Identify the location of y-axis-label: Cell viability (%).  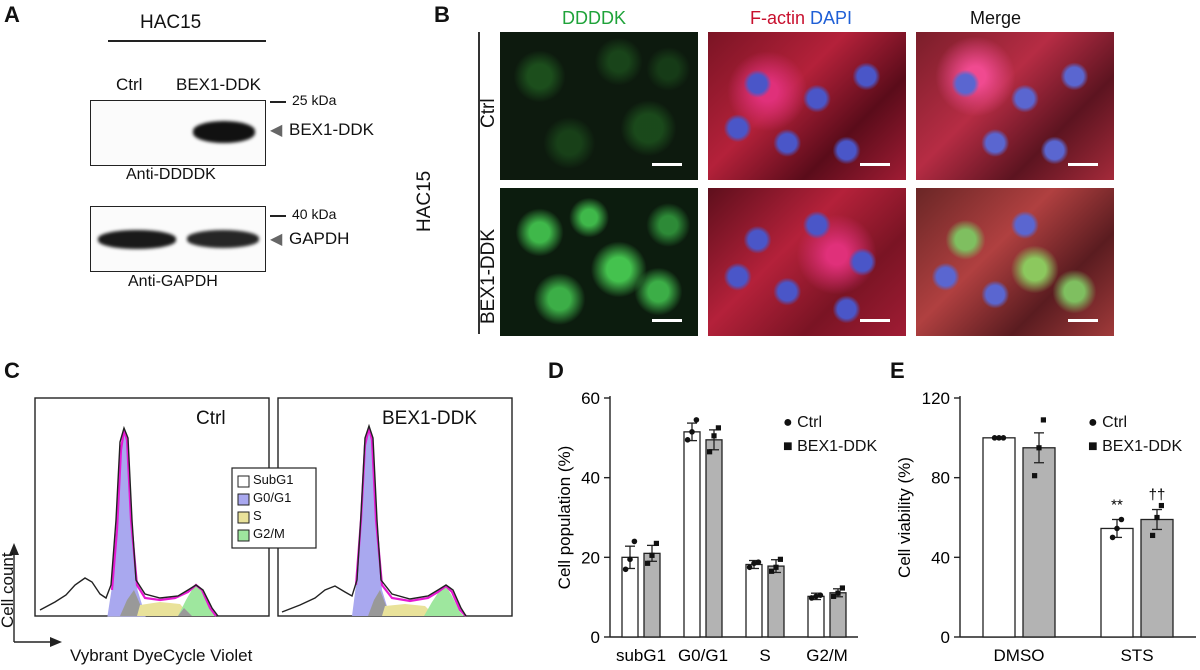
(904, 517).